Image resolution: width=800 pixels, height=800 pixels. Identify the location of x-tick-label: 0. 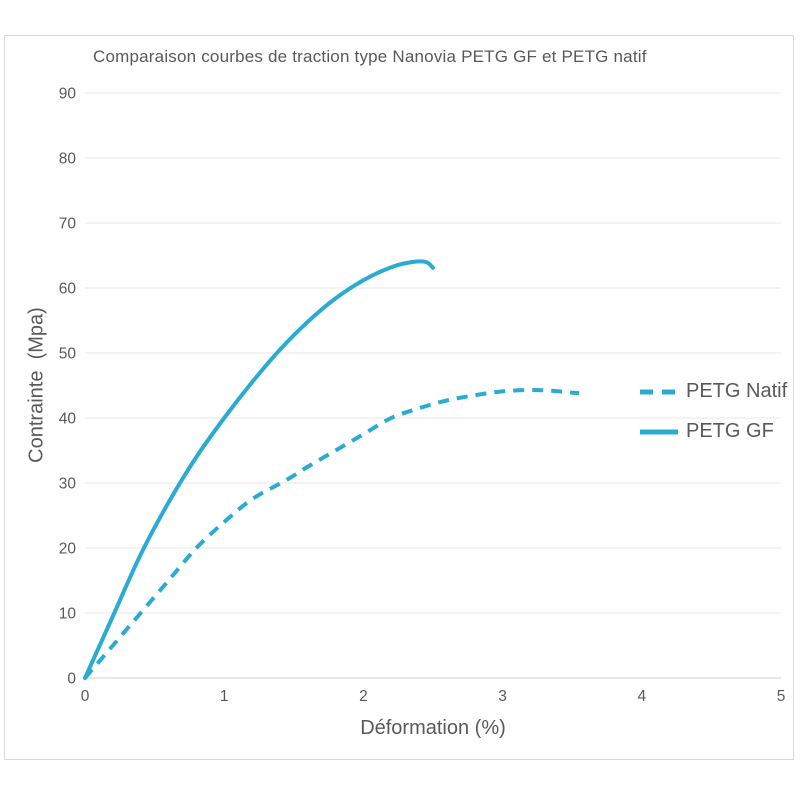
(85, 696).